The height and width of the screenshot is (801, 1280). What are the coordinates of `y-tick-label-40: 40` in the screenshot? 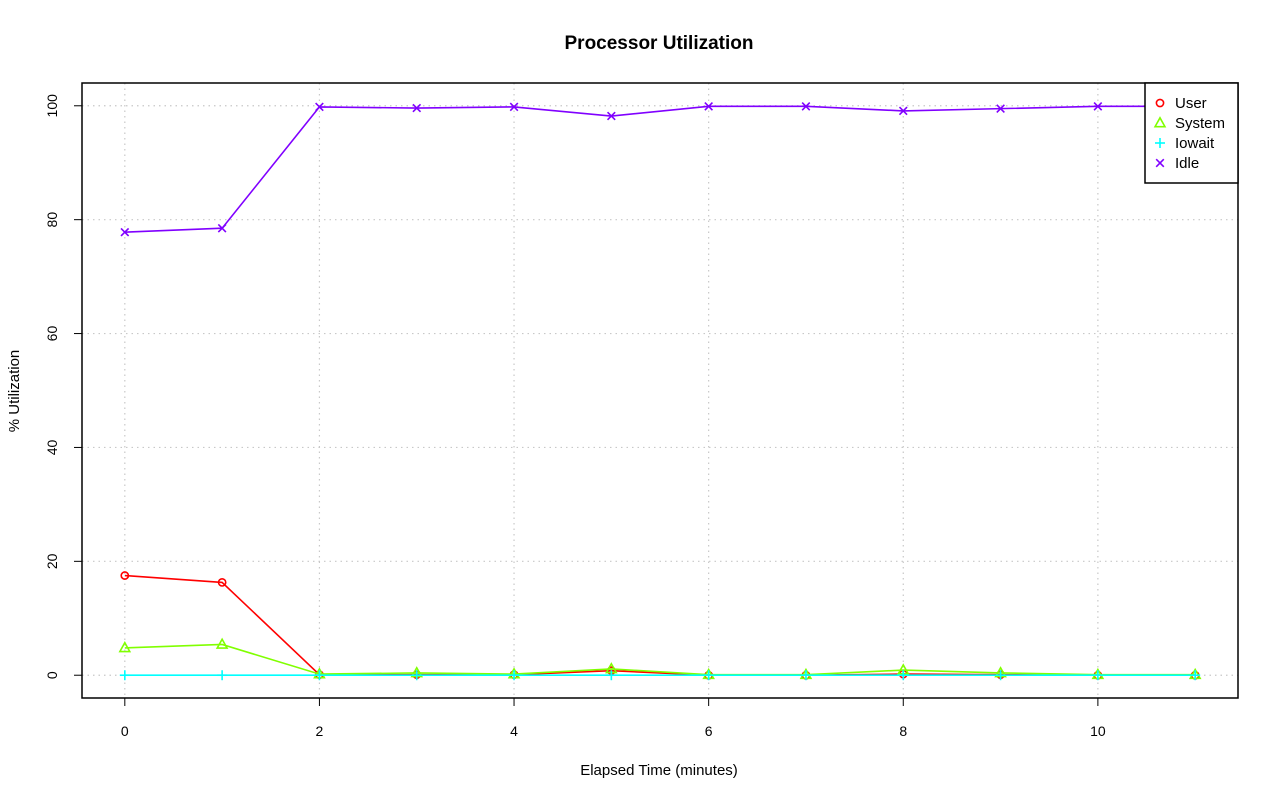 It's located at (52, 447).